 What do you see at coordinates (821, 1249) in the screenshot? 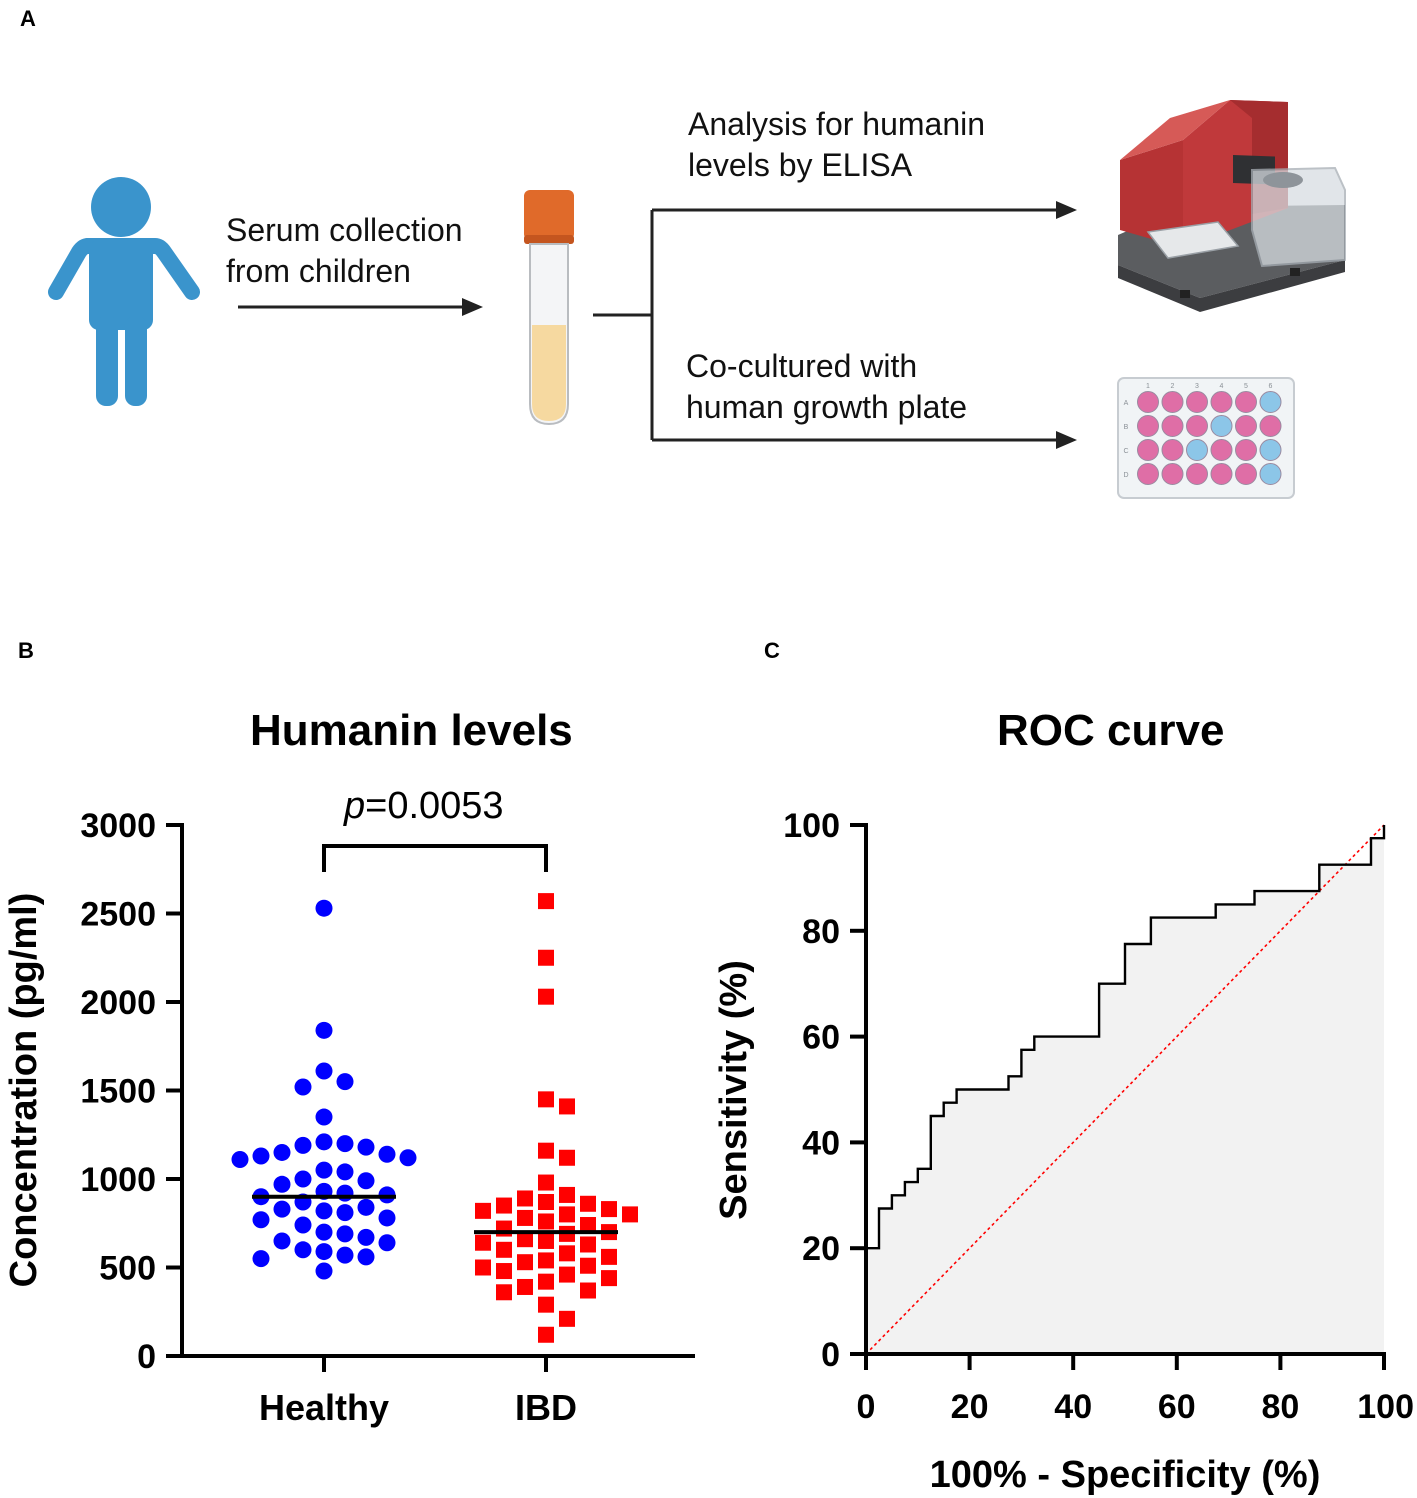
I see `roc-y-tick-label: 20` at bounding box center [821, 1249].